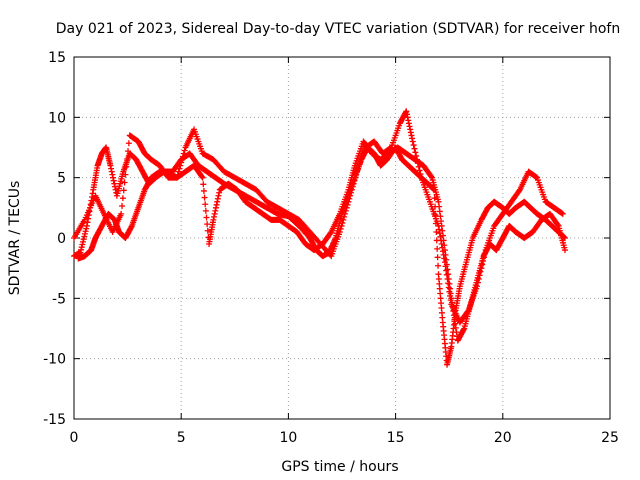 The height and width of the screenshot is (480, 640). What do you see at coordinates (339, 467) in the screenshot?
I see `x-axis-label: GPS time / hours` at bounding box center [339, 467].